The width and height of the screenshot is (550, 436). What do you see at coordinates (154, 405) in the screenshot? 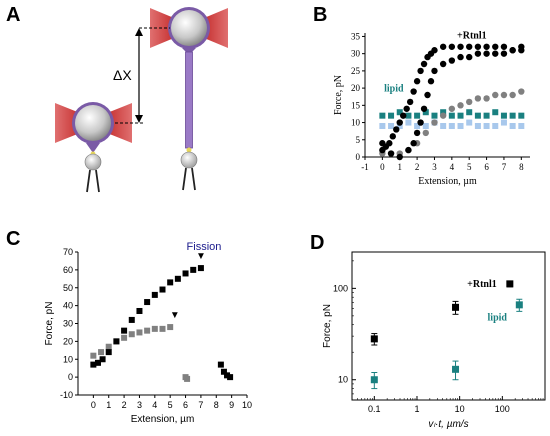
I see `x-tick-label: 4` at bounding box center [154, 405].